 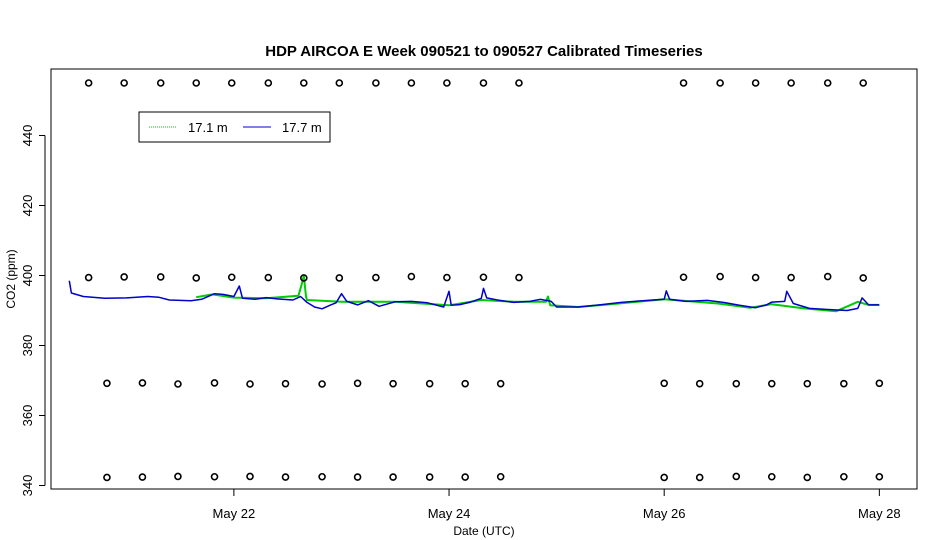 I want to click on y-tick-label: 360, so click(x=27, y=416).